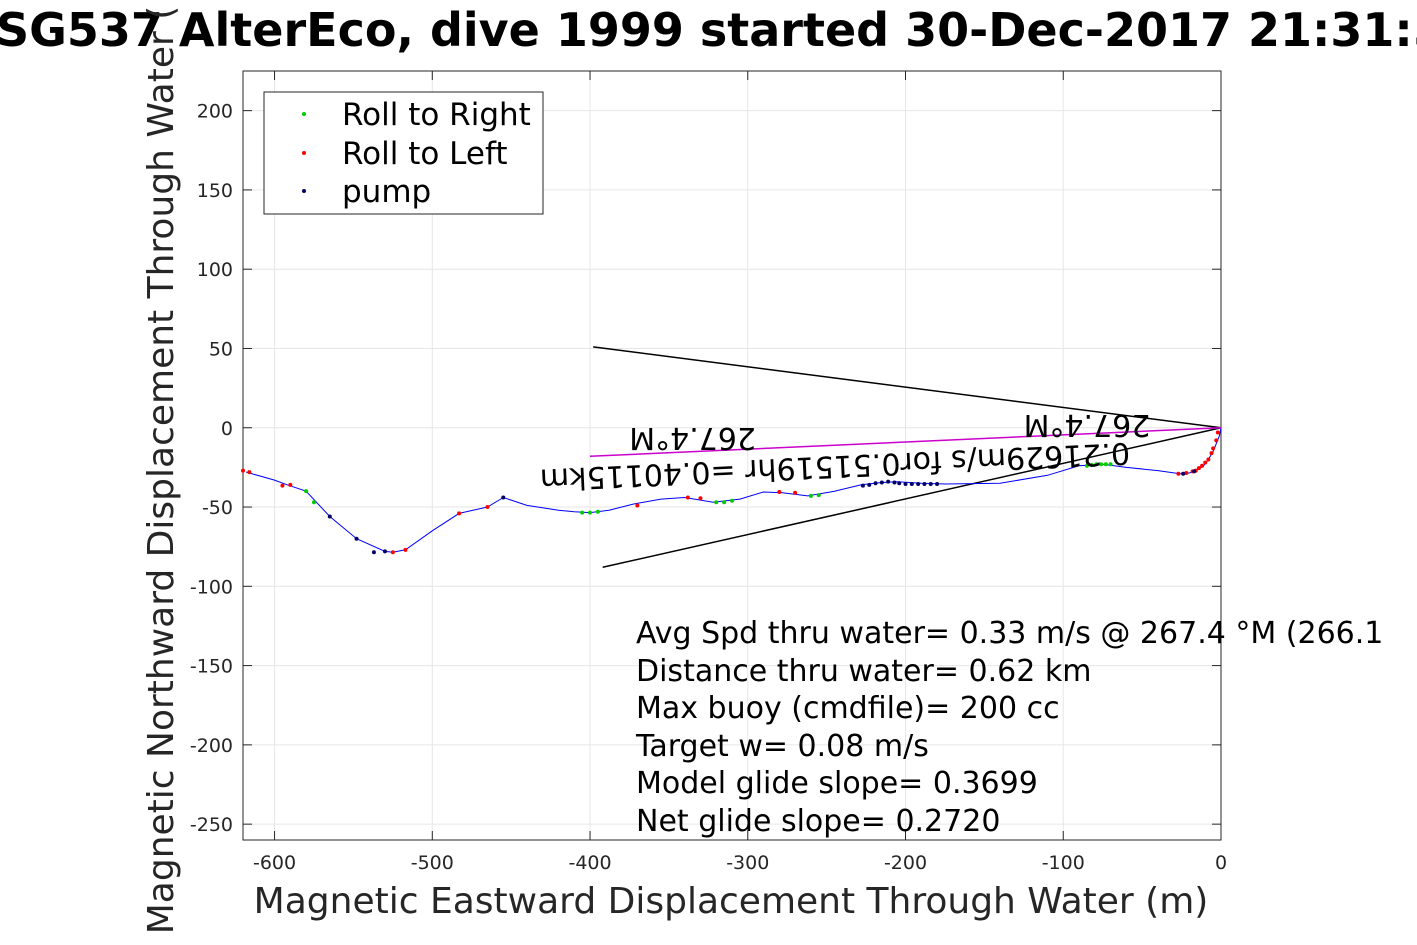 The image size is (1417, 945). What do you see at coordinates (215, 270) in the screenshot?
I see `y-tick-label: 100` at bounding box center [215, 270].